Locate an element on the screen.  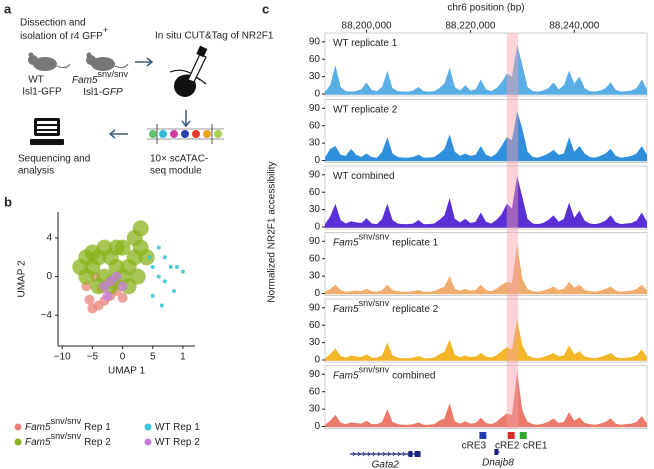
mouse-icon is located at coordinates (49, 61).